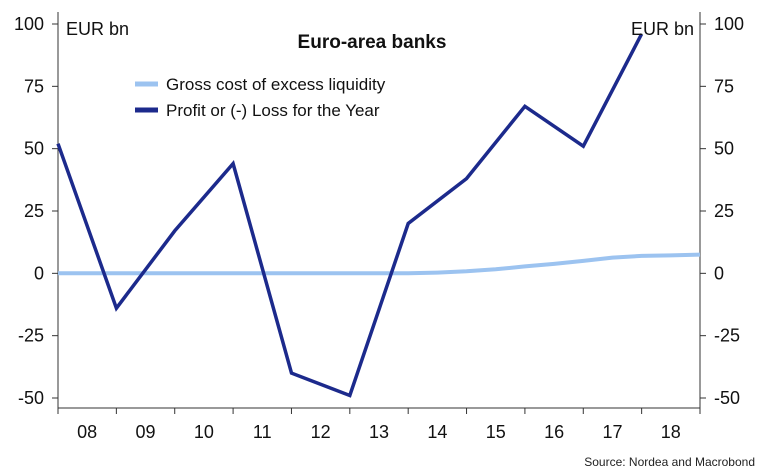 The height and width of the screenshot is (475, 768). Describe the element at coordinates (34, 86) in the screenshot. I see `y-left-tick-label: 75` at that location.